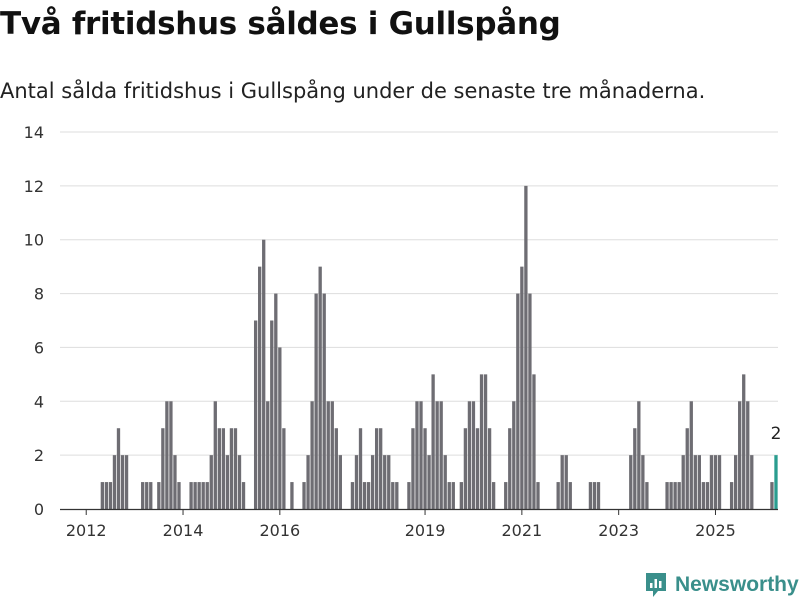 The image size is (800, 600). What do you see at coordinates (86, 530) in the screenshot?
I see `x-tick-label: 2012` at bounding box center [86, 530].